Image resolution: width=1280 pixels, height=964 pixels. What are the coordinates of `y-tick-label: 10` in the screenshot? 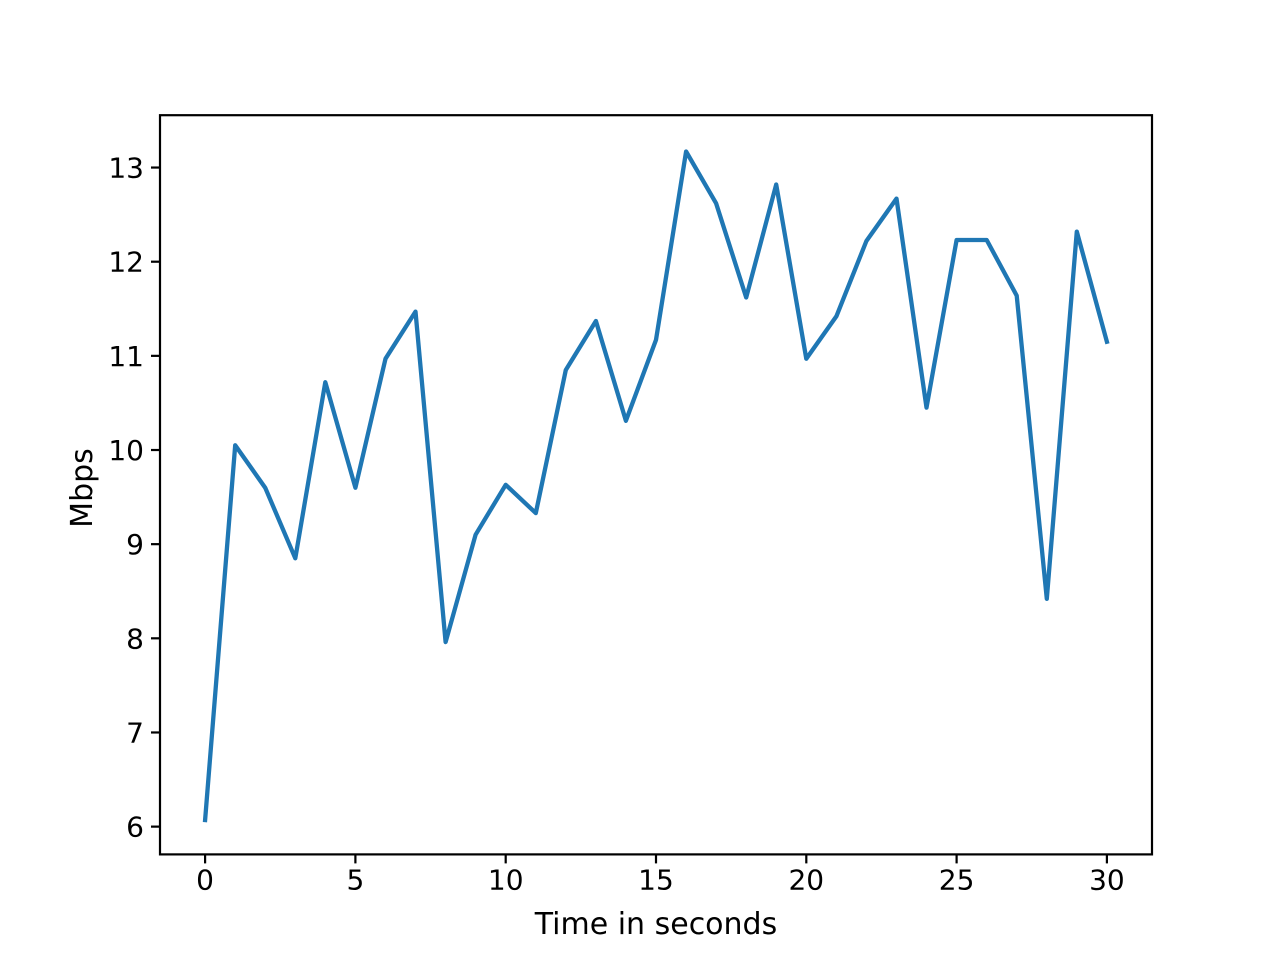 It's located at (126, 450).